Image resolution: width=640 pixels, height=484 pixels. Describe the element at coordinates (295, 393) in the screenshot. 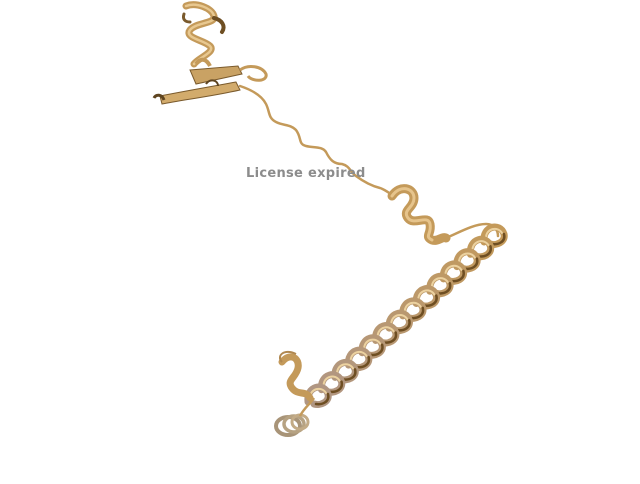

I see `c-terminal-turn` at that location.